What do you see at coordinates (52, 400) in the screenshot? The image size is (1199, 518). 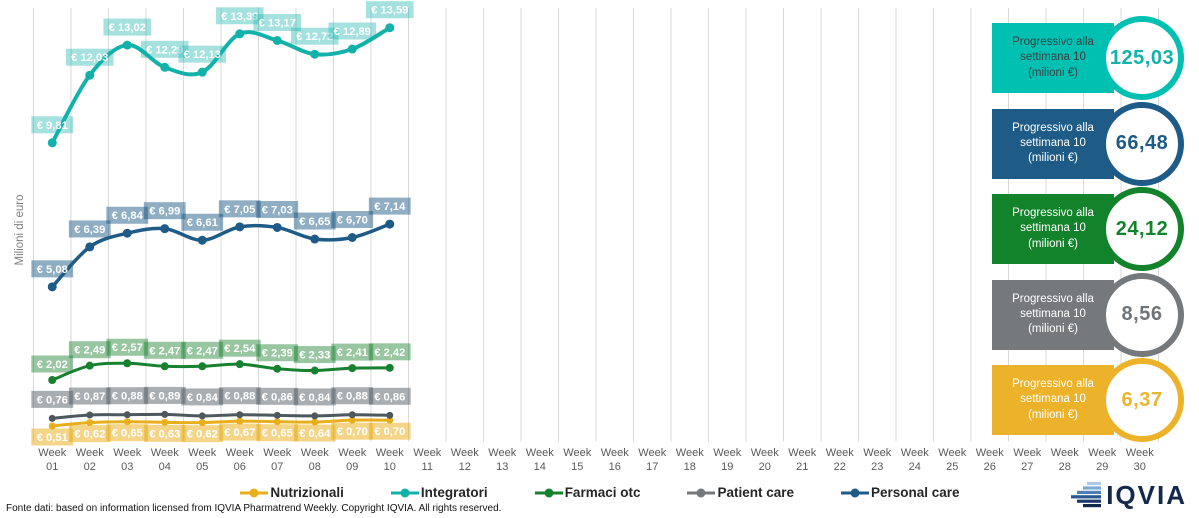 I see `data-label-patient-care: € 0,76` at bounding box center [52, 400].